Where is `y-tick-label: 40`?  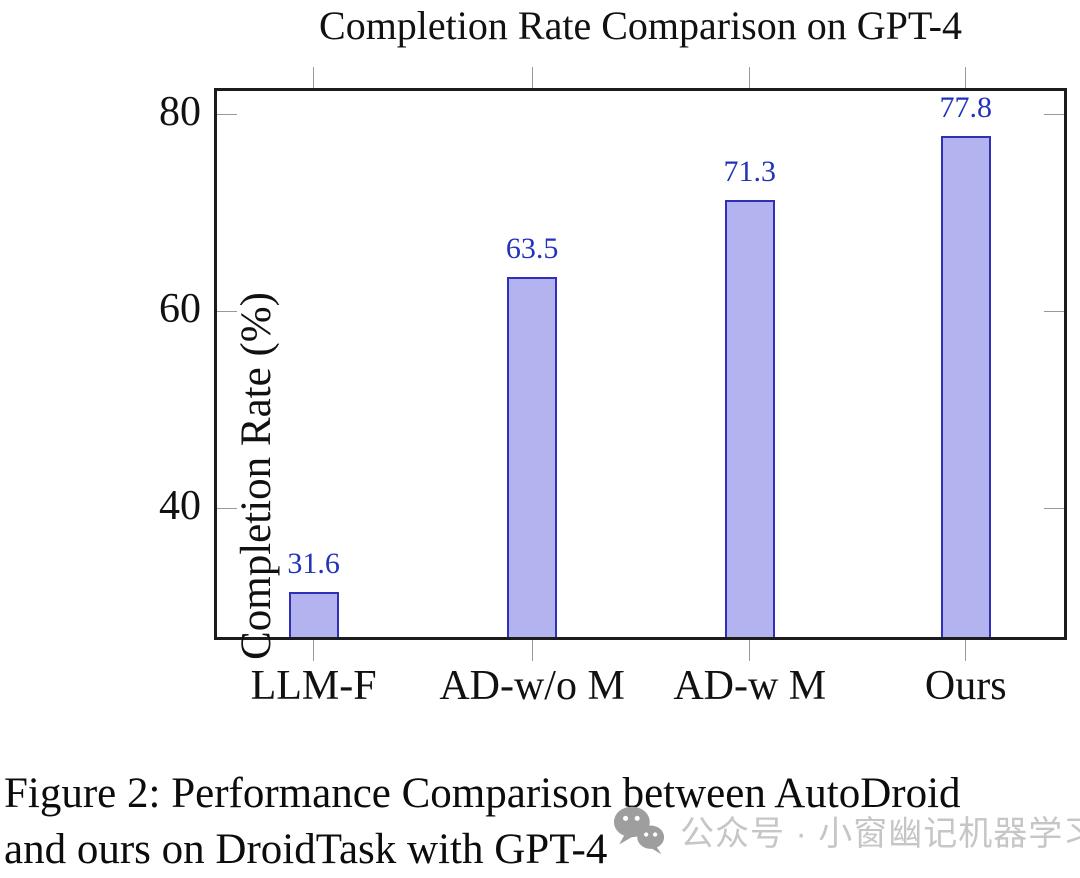
y-tick-label: 40 is located at coordinates (180, 505).